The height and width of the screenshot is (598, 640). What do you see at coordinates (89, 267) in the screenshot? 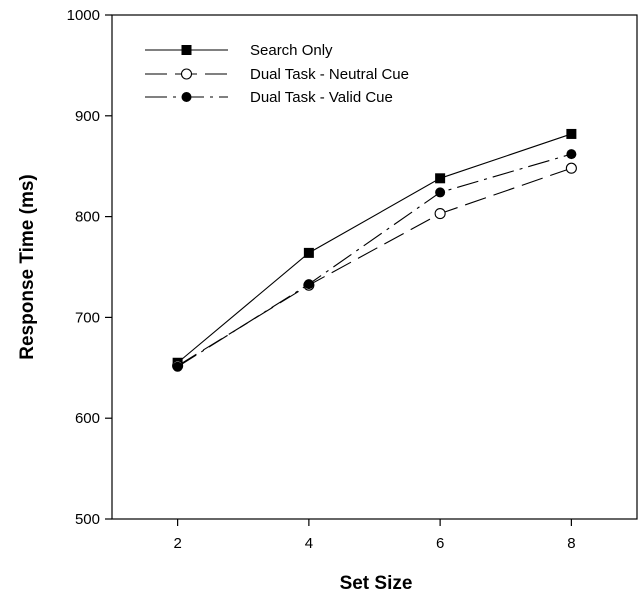
I see `y-axis-ticks: 500 600 700 800 900 1000` at bounding box center [89, 267].